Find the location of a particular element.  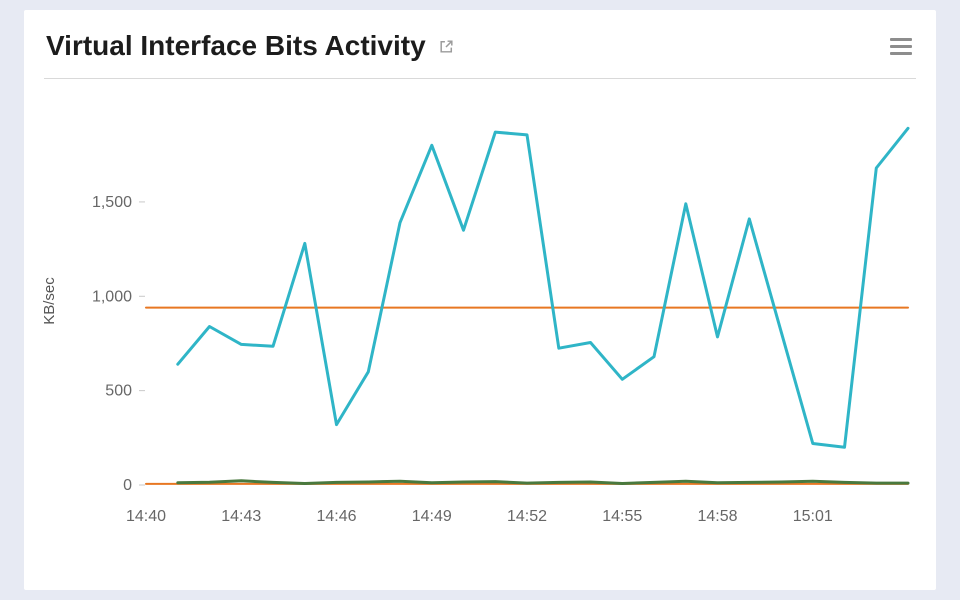

svg-text: KB/sec is located at coordinates (49, 301).